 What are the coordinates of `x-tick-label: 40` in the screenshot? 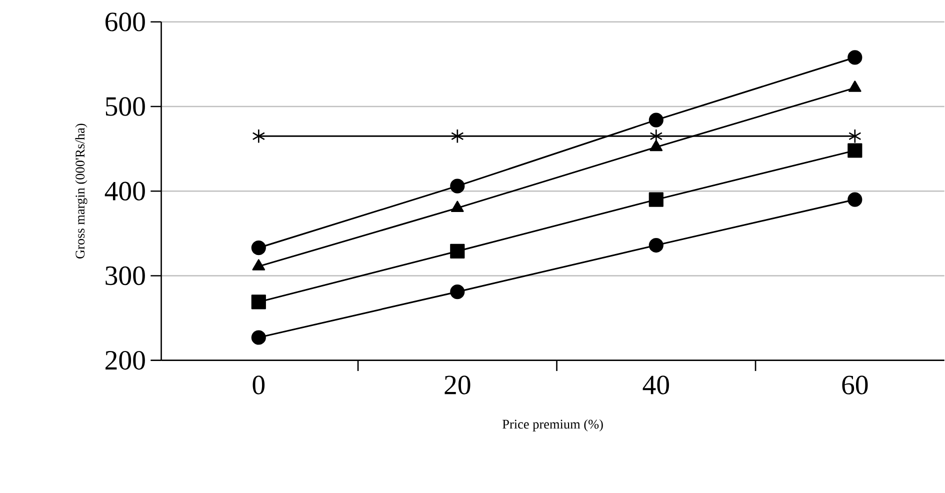 It's located at (655, 385).